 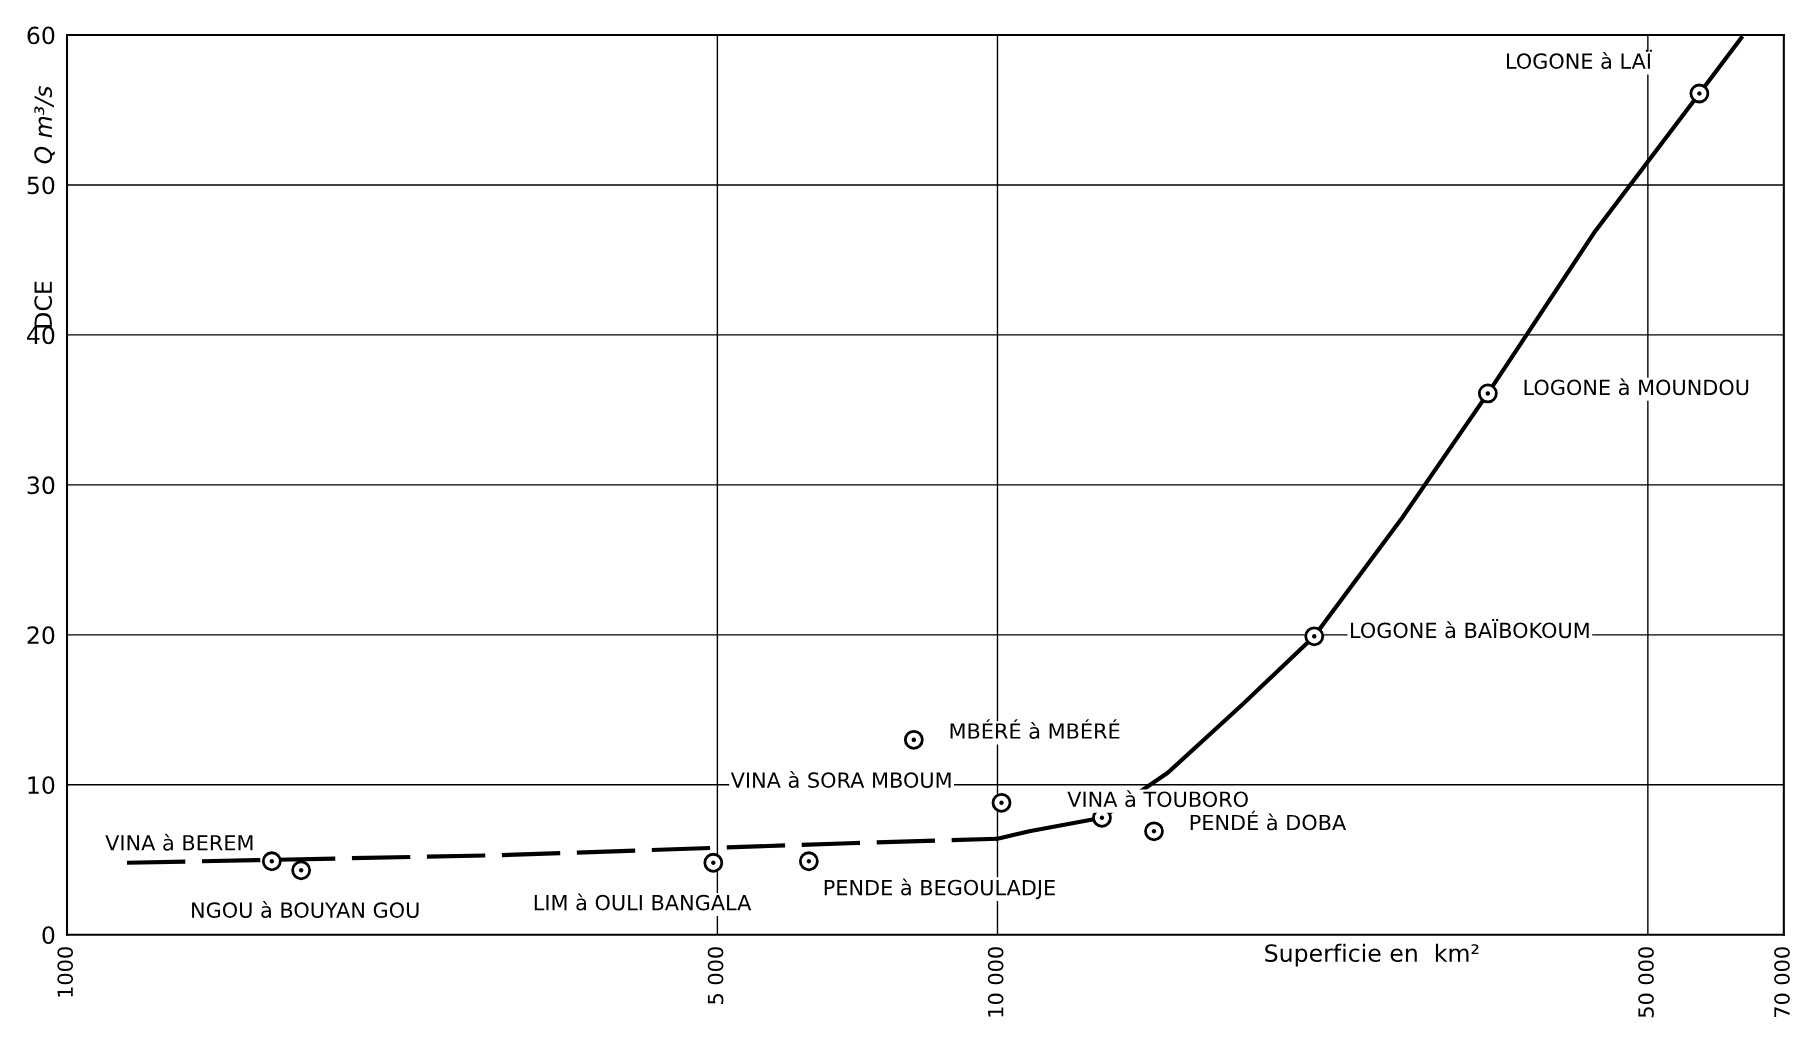 What do you see at coordinates (1782, 982) in the screenshot?
I see `x-tick-label: 70 000` at bounding box center [1782, 982].